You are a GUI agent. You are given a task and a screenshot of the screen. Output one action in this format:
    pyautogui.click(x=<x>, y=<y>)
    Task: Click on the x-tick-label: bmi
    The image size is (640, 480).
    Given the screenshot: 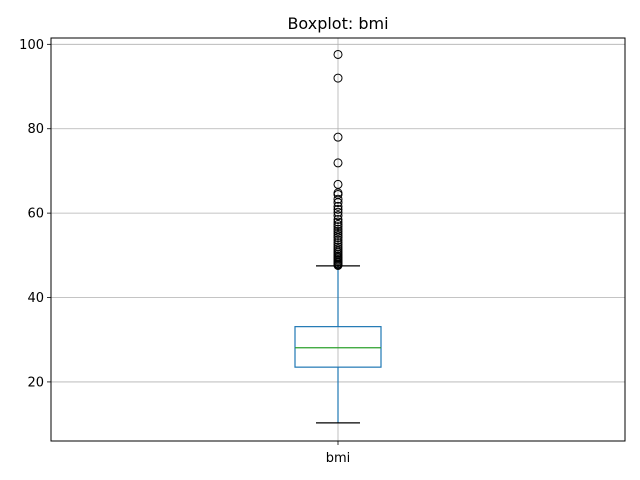 What is the action you would take?
    pyautogui.click(x=338, y=458)
    